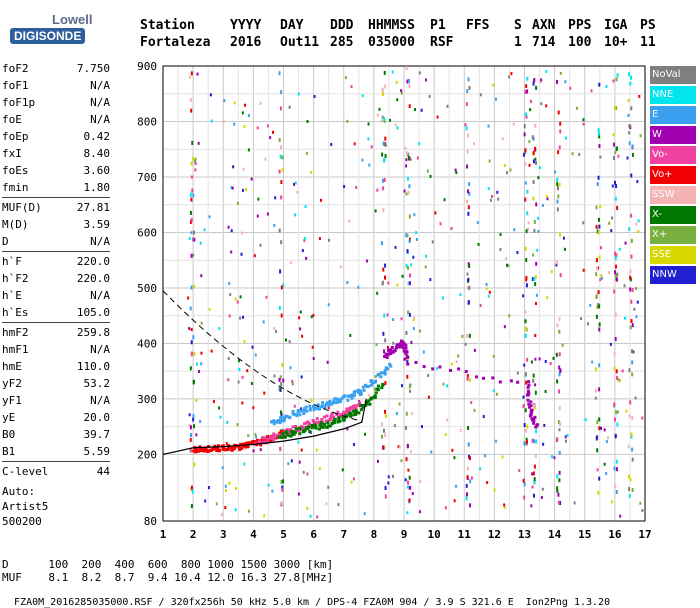  What do you see at coordinates (97, 224) in the screenshot?
I see `param-value: 3.59` at bounding box center [97, 224].